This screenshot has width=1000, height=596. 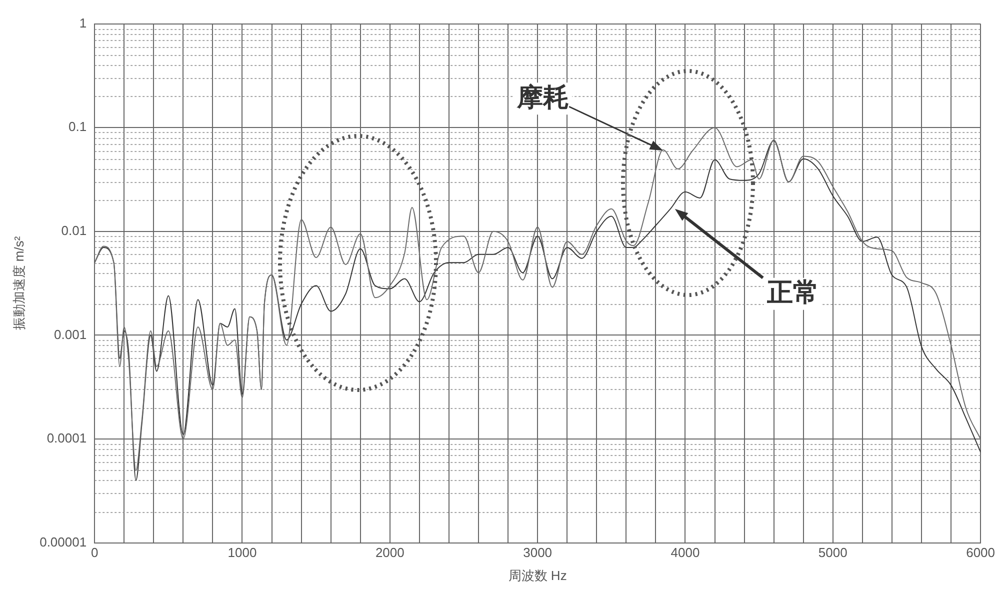 I want to click on x-axis-title: 周波数 Hz, so click(x=537, y=575).